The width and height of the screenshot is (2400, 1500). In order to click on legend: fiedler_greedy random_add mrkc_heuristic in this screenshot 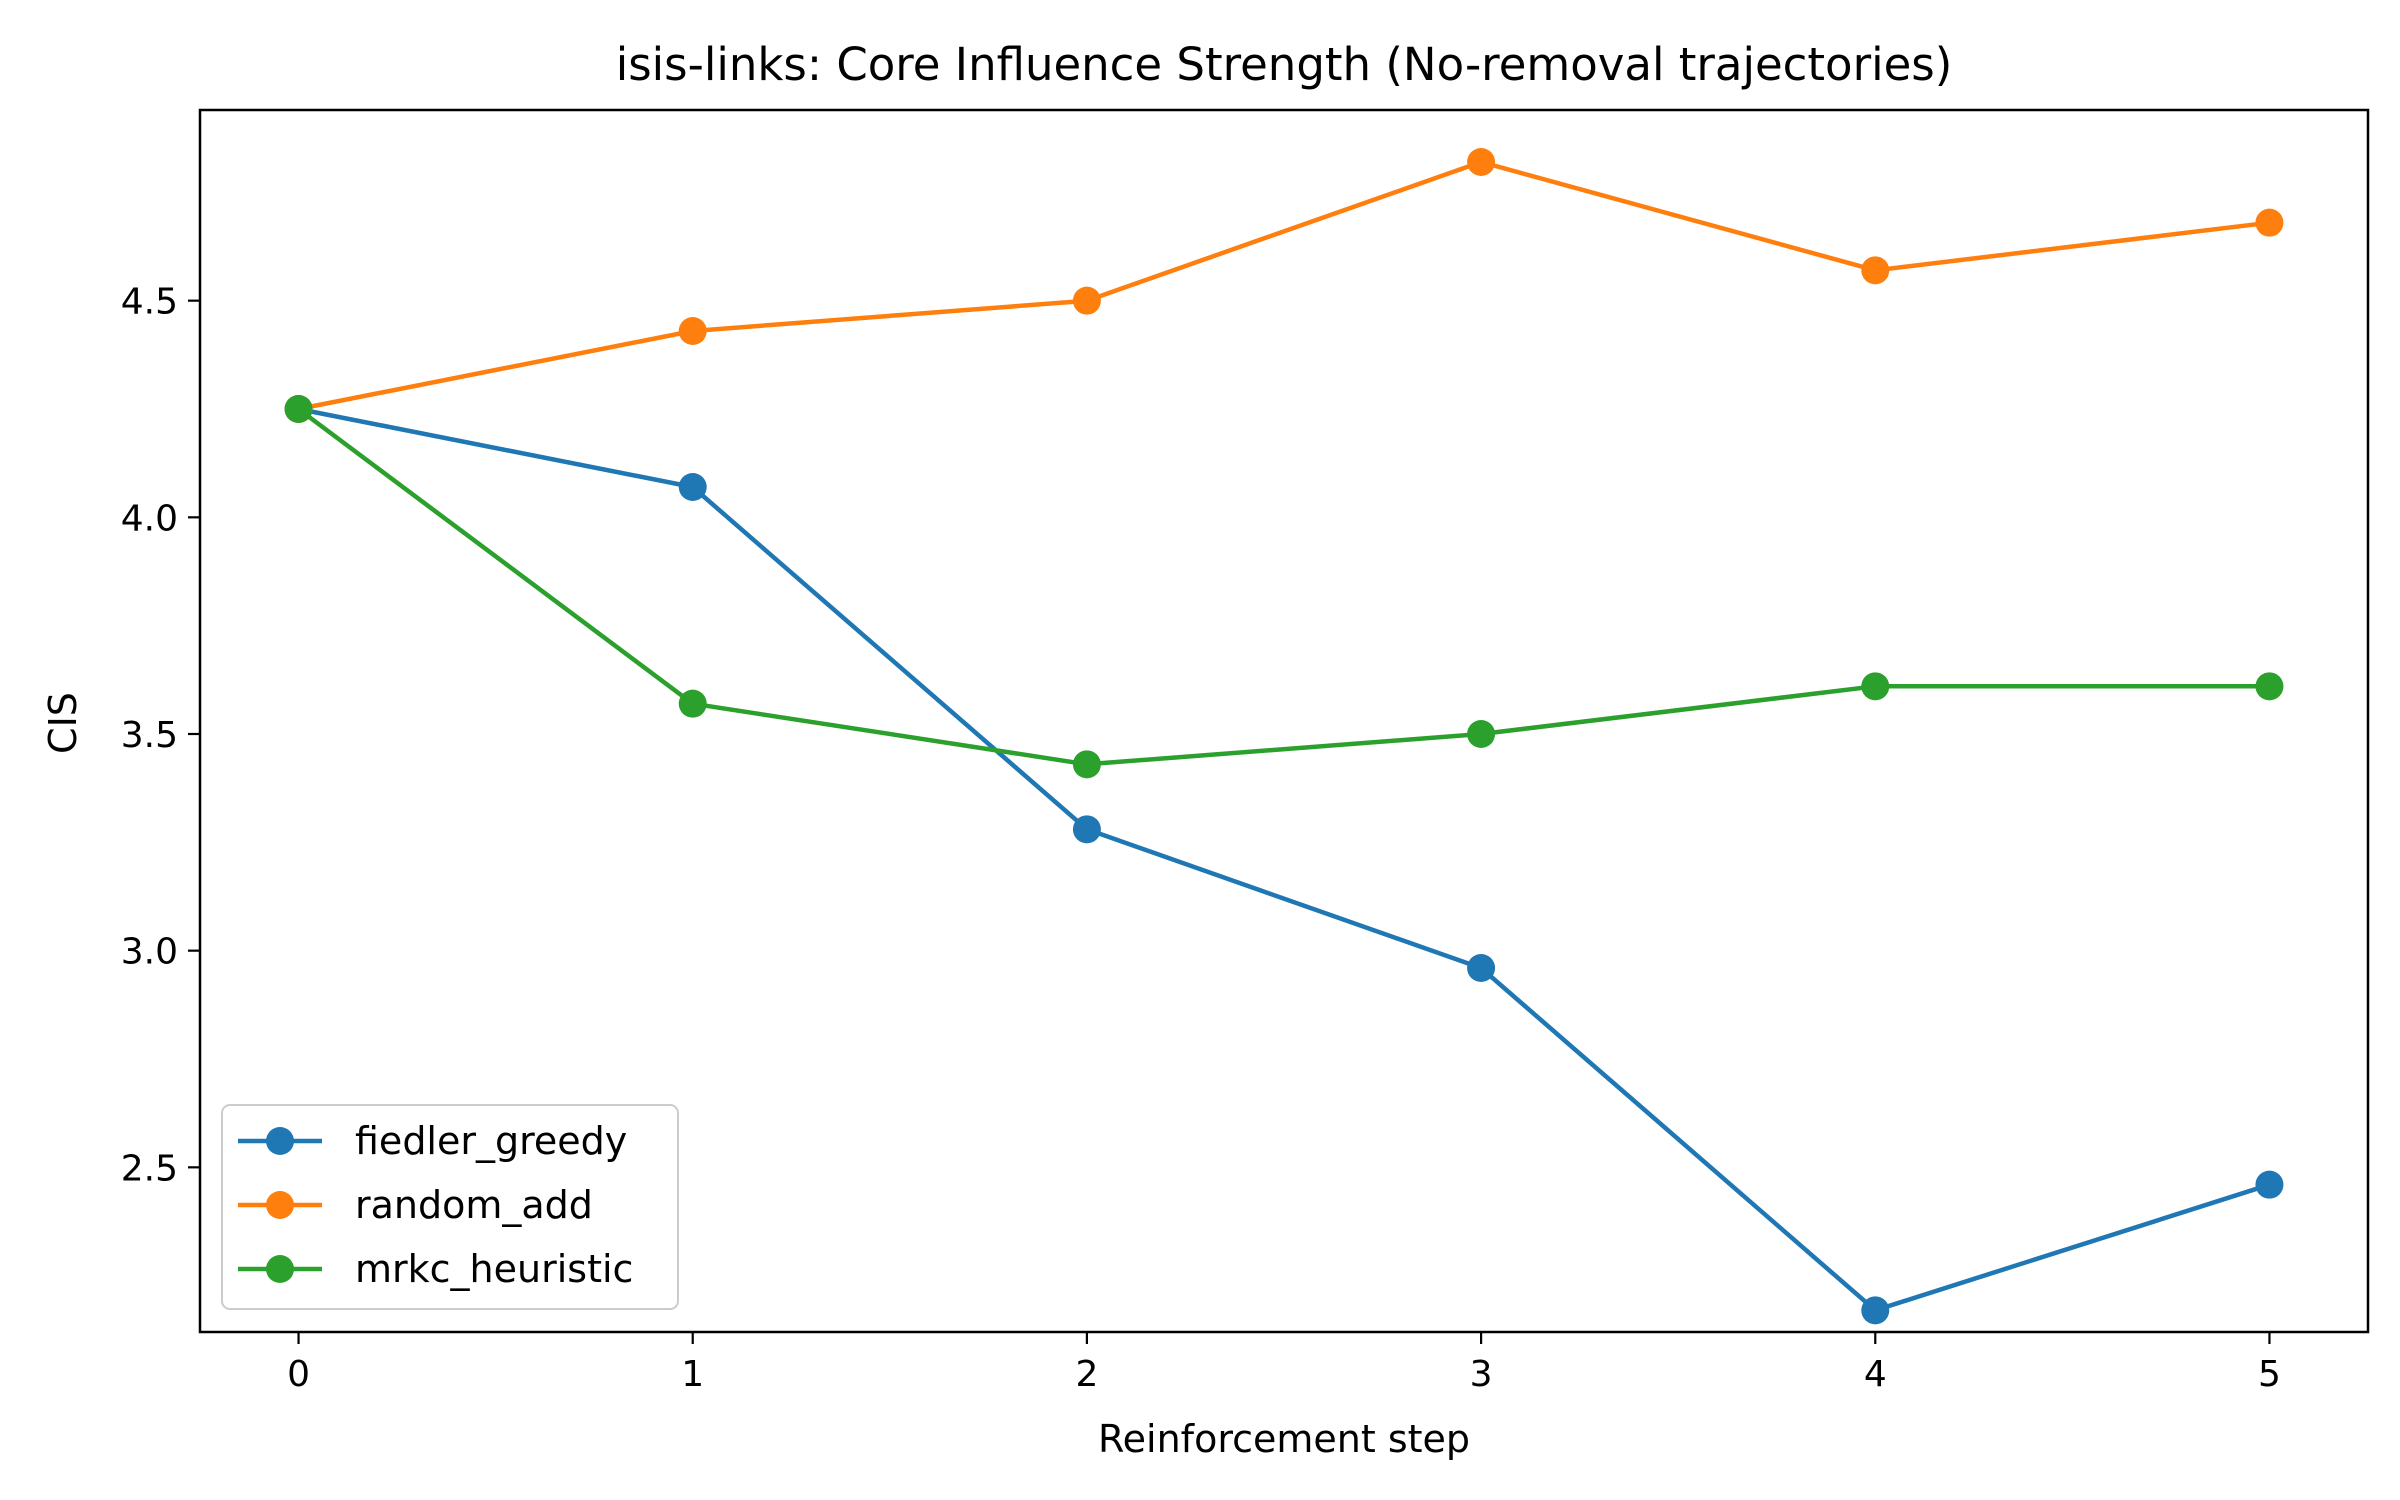, I will do `click(450, 1207)`.